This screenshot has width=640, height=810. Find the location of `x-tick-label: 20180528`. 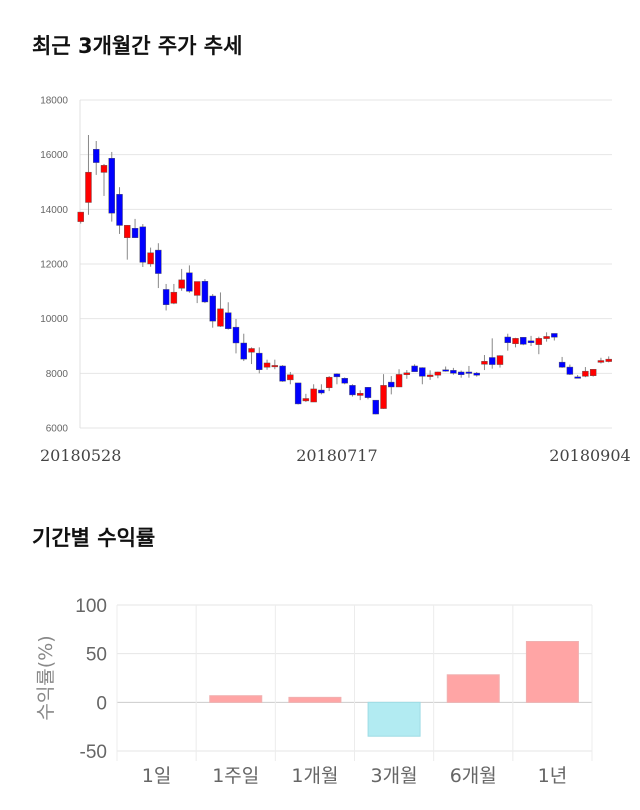

x-tick-label: 20180528 is located at coordinates (80, 455).